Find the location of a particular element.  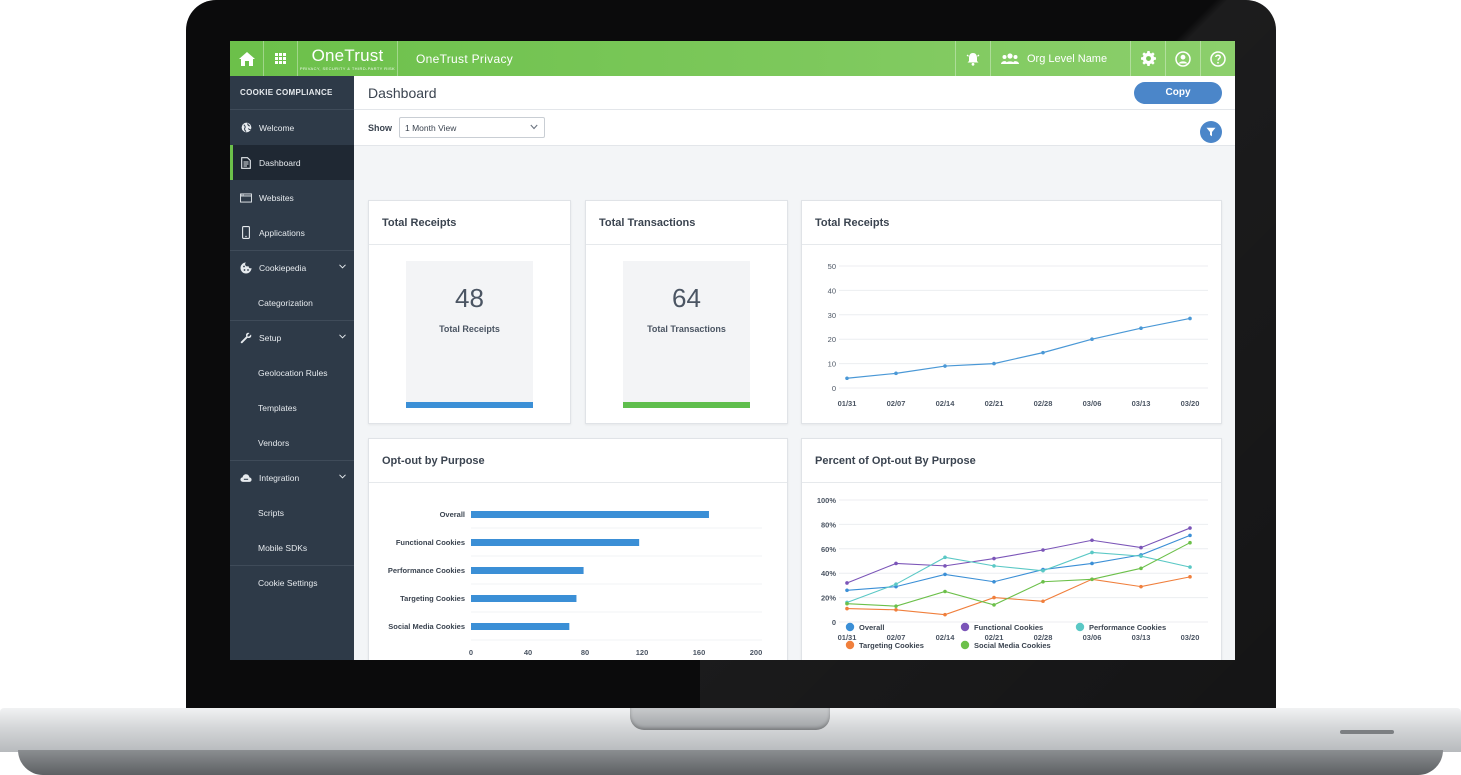

sidebar-item-websites: Websites is located at coordinates (292, 197).